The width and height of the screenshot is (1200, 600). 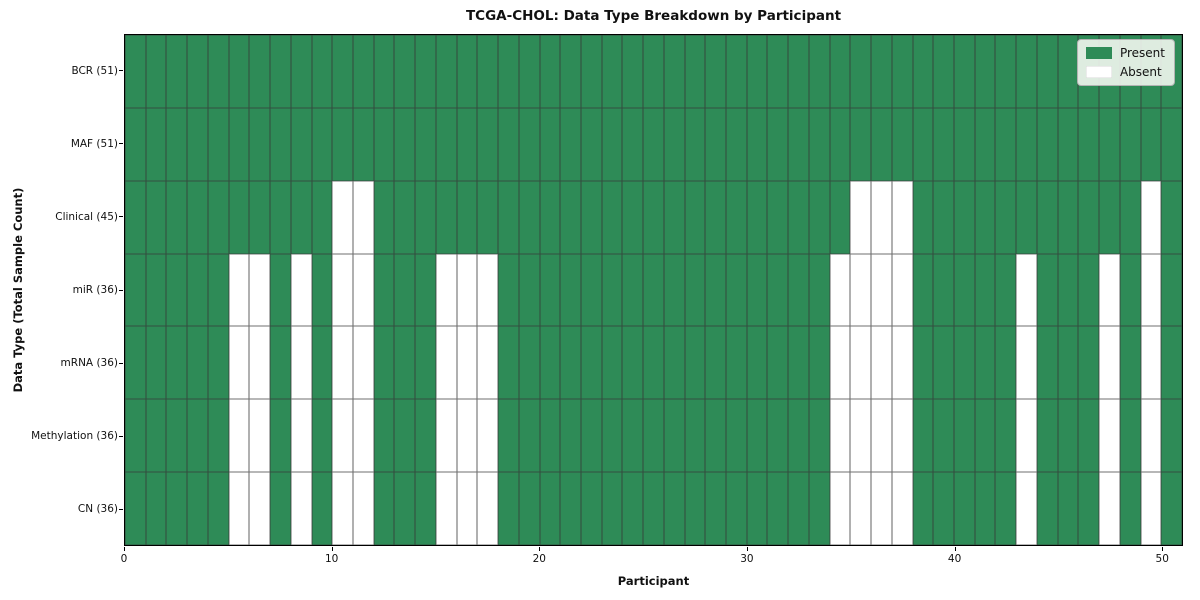 What do you see at coordinates (1098, 72) in the screenshot?
I see `legend-swatch-absent` at bounding box center [1098, 72].